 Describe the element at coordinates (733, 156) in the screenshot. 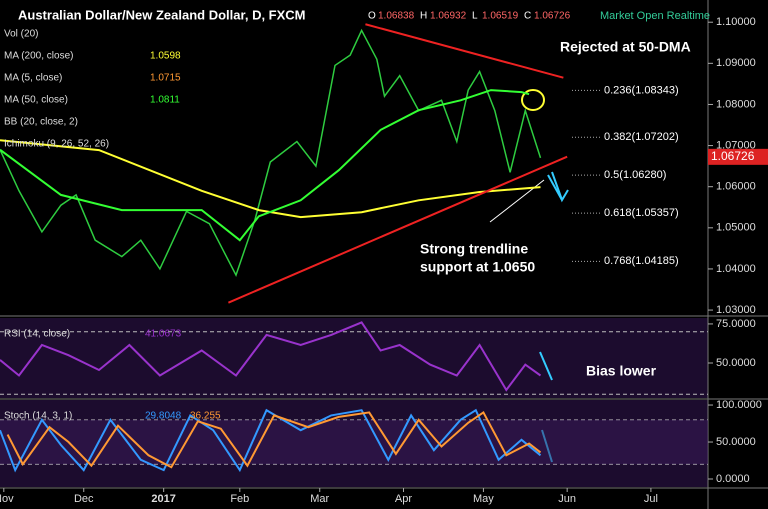

I see `price-tag-label: 1.06726` at that location.